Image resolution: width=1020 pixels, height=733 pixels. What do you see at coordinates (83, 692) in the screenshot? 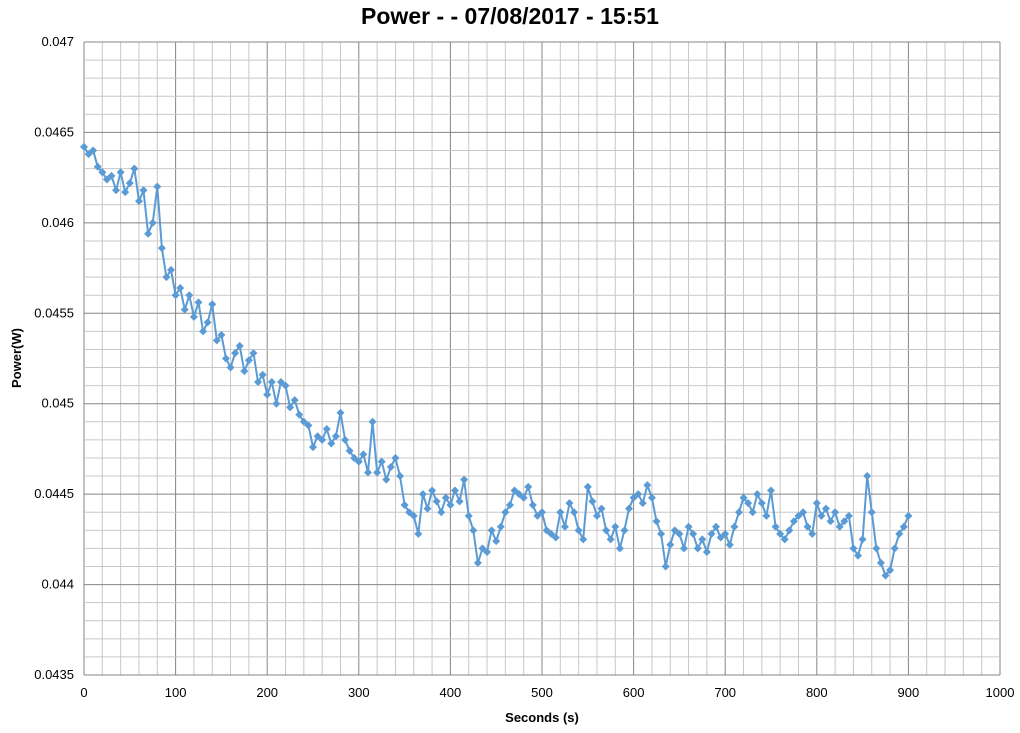
I see `x-tick-label: 0` at bounding box center [83, 692].